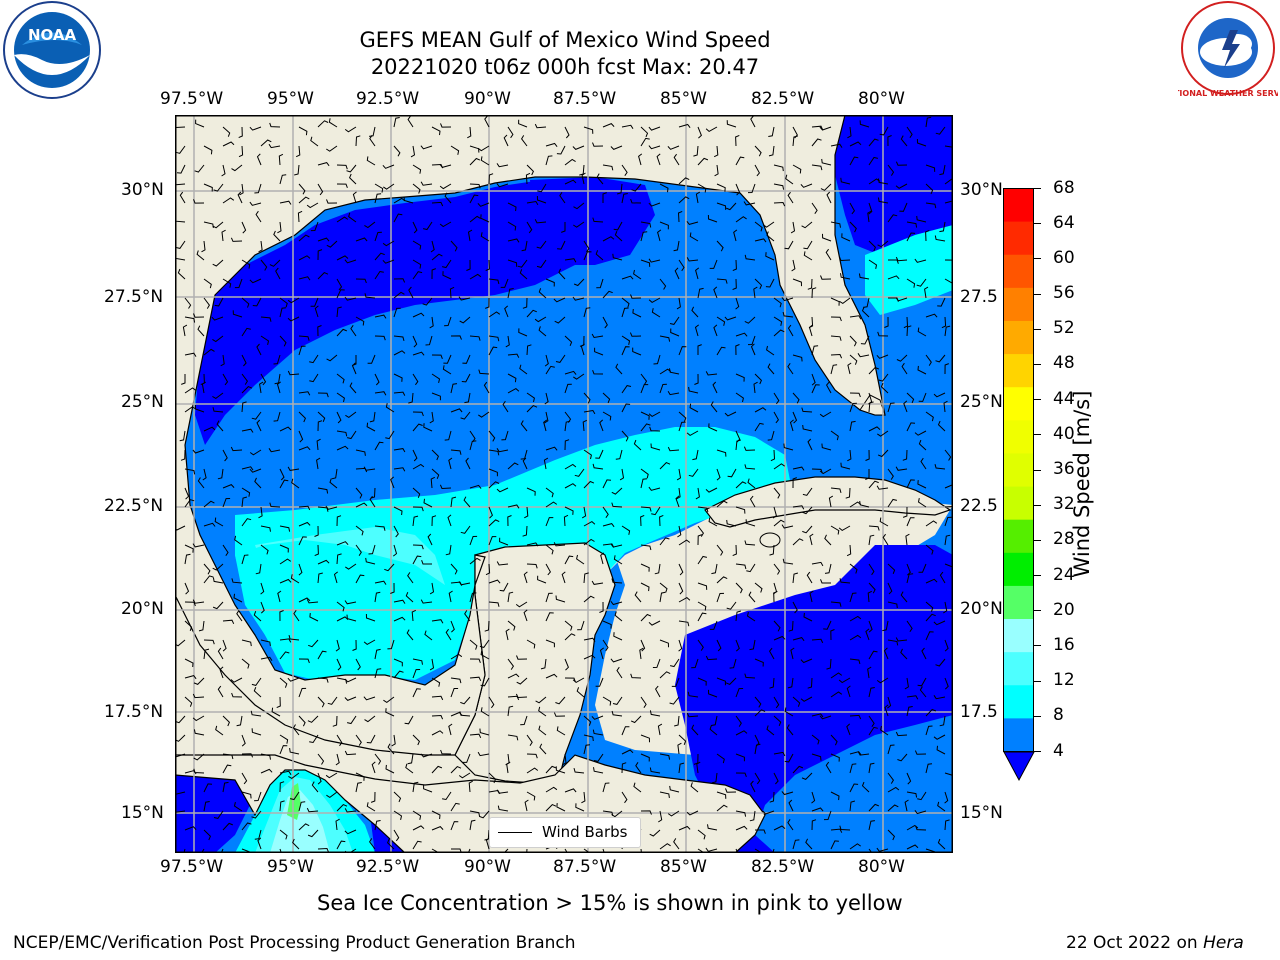 The height and width of the screenshot is (960, 1280). Describe the element at coordinates (1037, 294) in the screenshot. I see `colorbar-tick-mark` at that location.